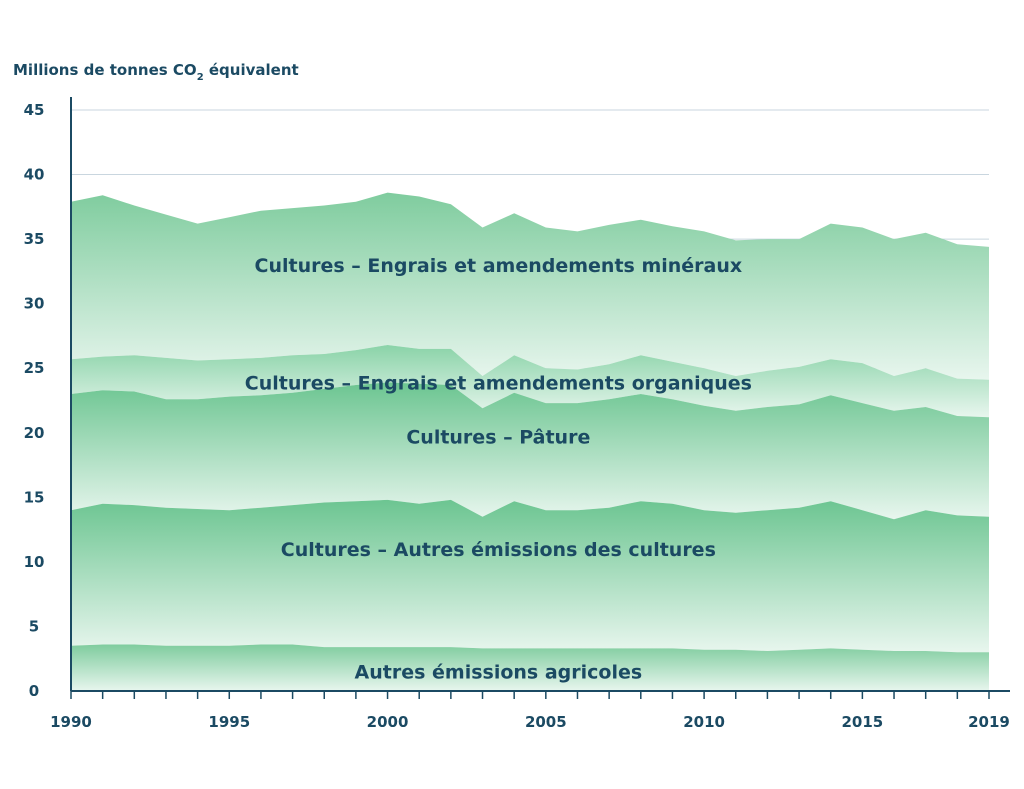 This screenshot has height=789, width=1024. I want to click on y-tick-label-10: 10, so click(34, 562).